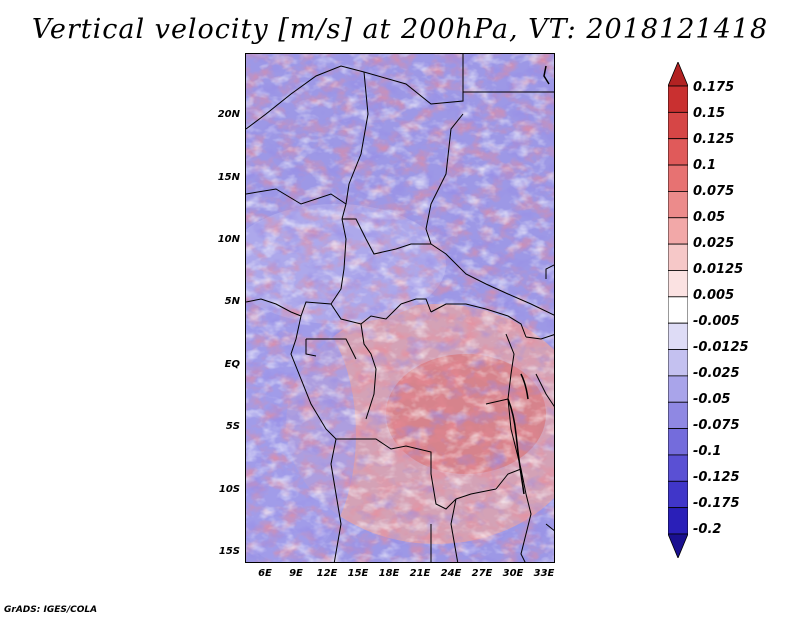 The image size is (800, 618). Describe the element at coordinates (714, 243) in the screenshot. I see `colorbar-label: 0.025` at that location.